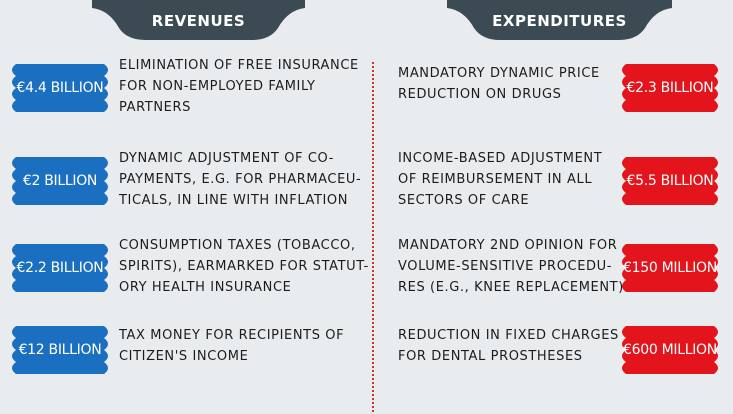  What do you see at coordinates (184, 356) in the screenshot?
I see `description-line: CITIZEN'S INCOME` at bounding box center [184, 356].